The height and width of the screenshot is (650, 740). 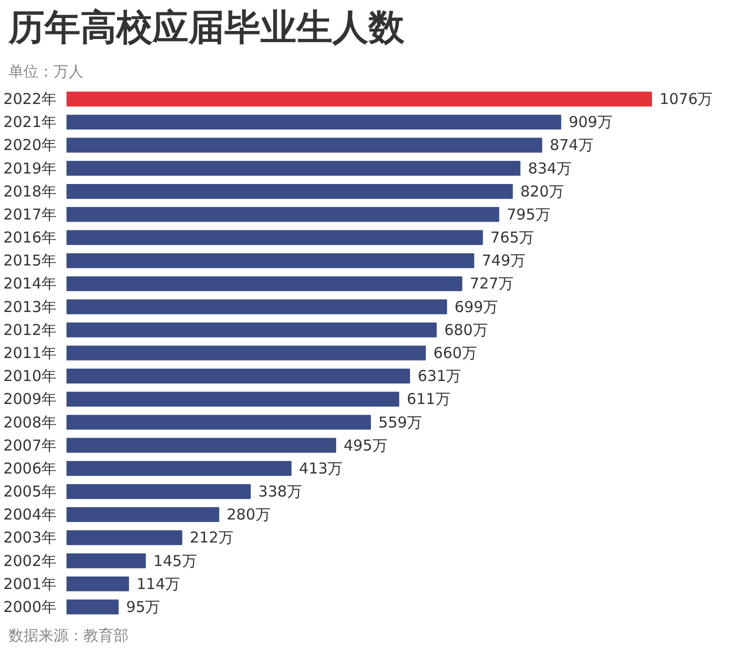 What do you see at coordinates (440, 376) in the screenshot?
I see `data-label: 631万` at bounding box center [440, 376].